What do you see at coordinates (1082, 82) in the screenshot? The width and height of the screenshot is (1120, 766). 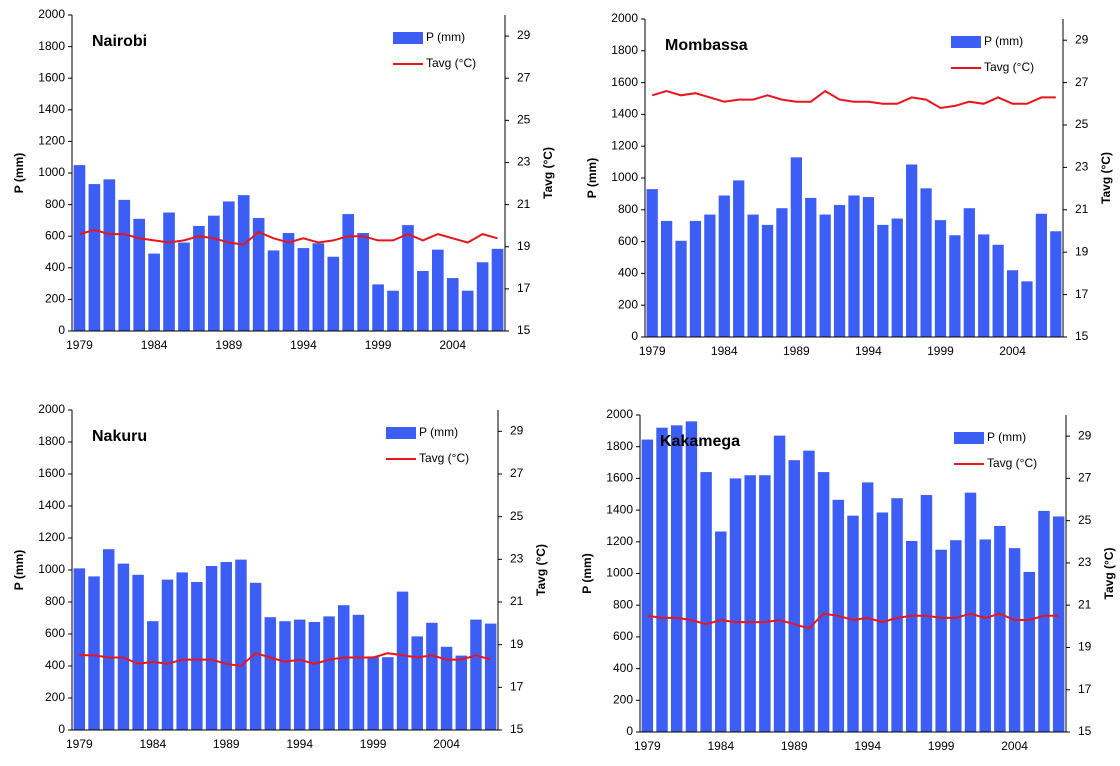 I see `y2-tick-label: 27` at bounding box center [1082, 82].